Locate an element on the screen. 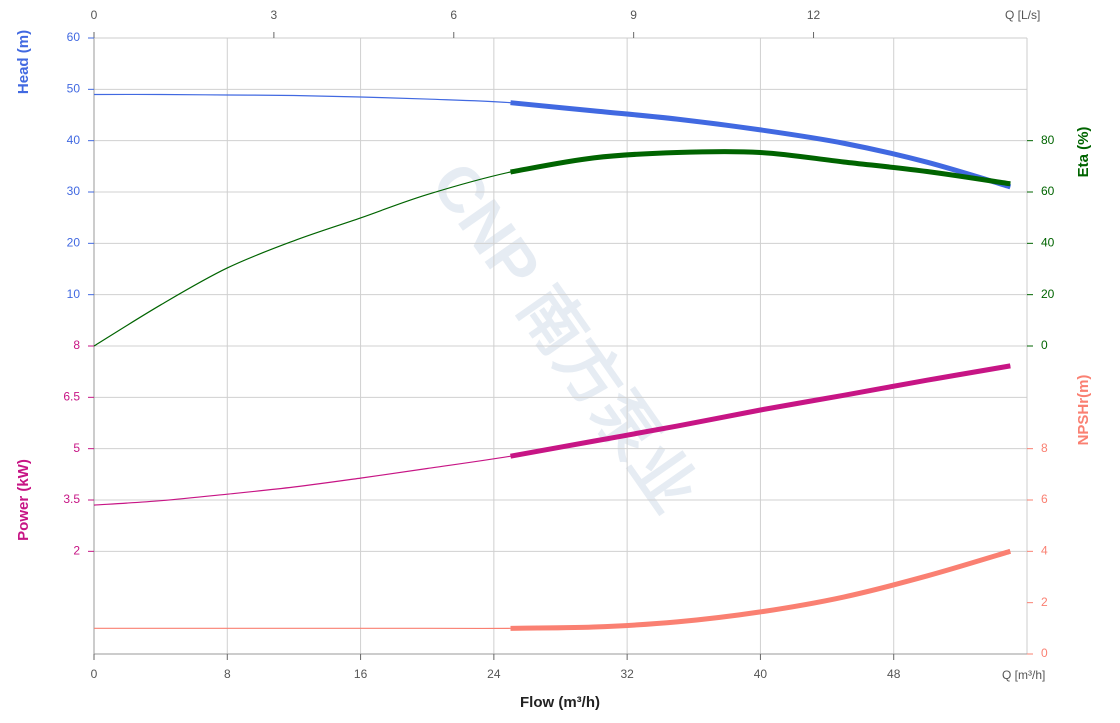 This screenshot has height=723, width=1120. x-tick-label: 32 is located at coordinates (627, 674).